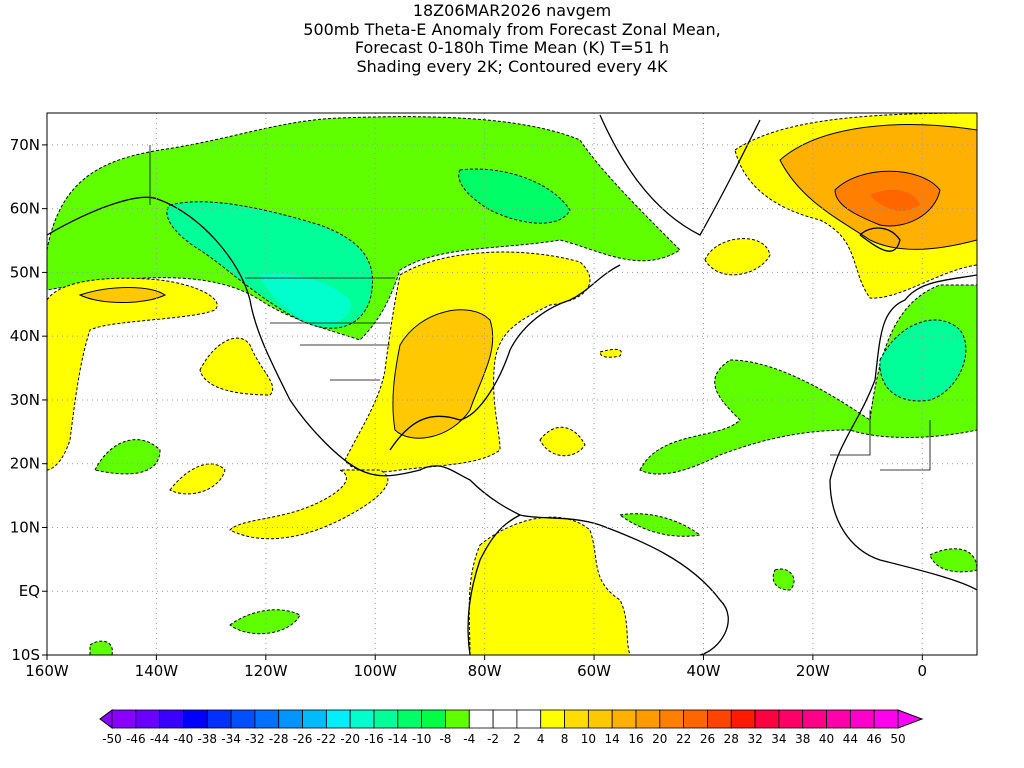 The image size is (1024, 768). Describe the element at coordinates (517, 739) in the screenshot. I see `colorbar-label: 2` at that location.